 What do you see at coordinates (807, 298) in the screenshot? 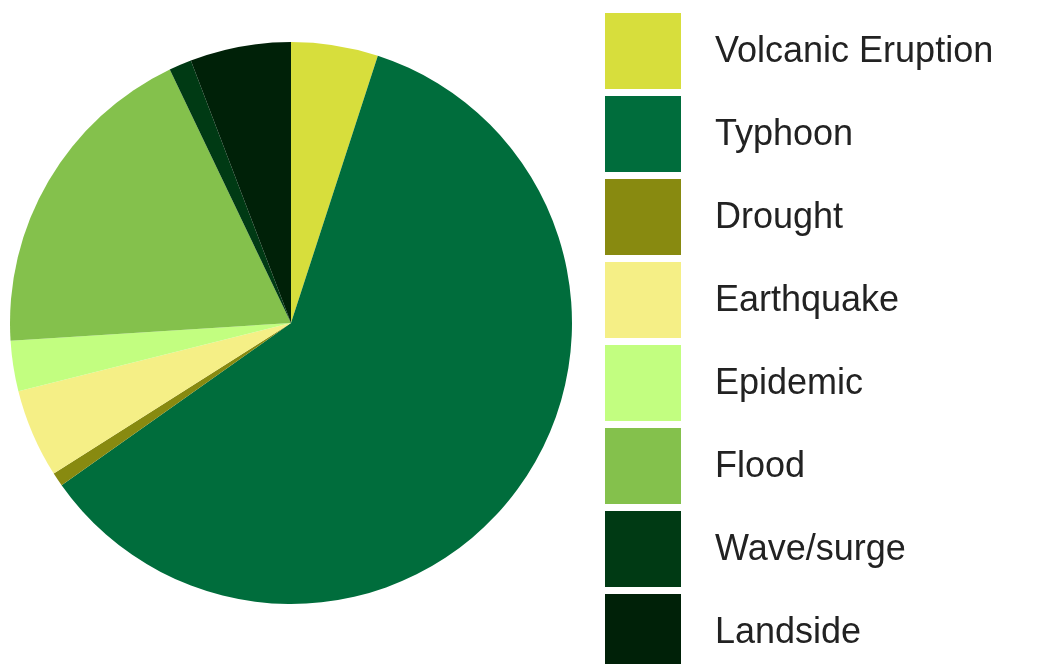
I see `legend-label: Earthquake` at bounding box center [807, 298].